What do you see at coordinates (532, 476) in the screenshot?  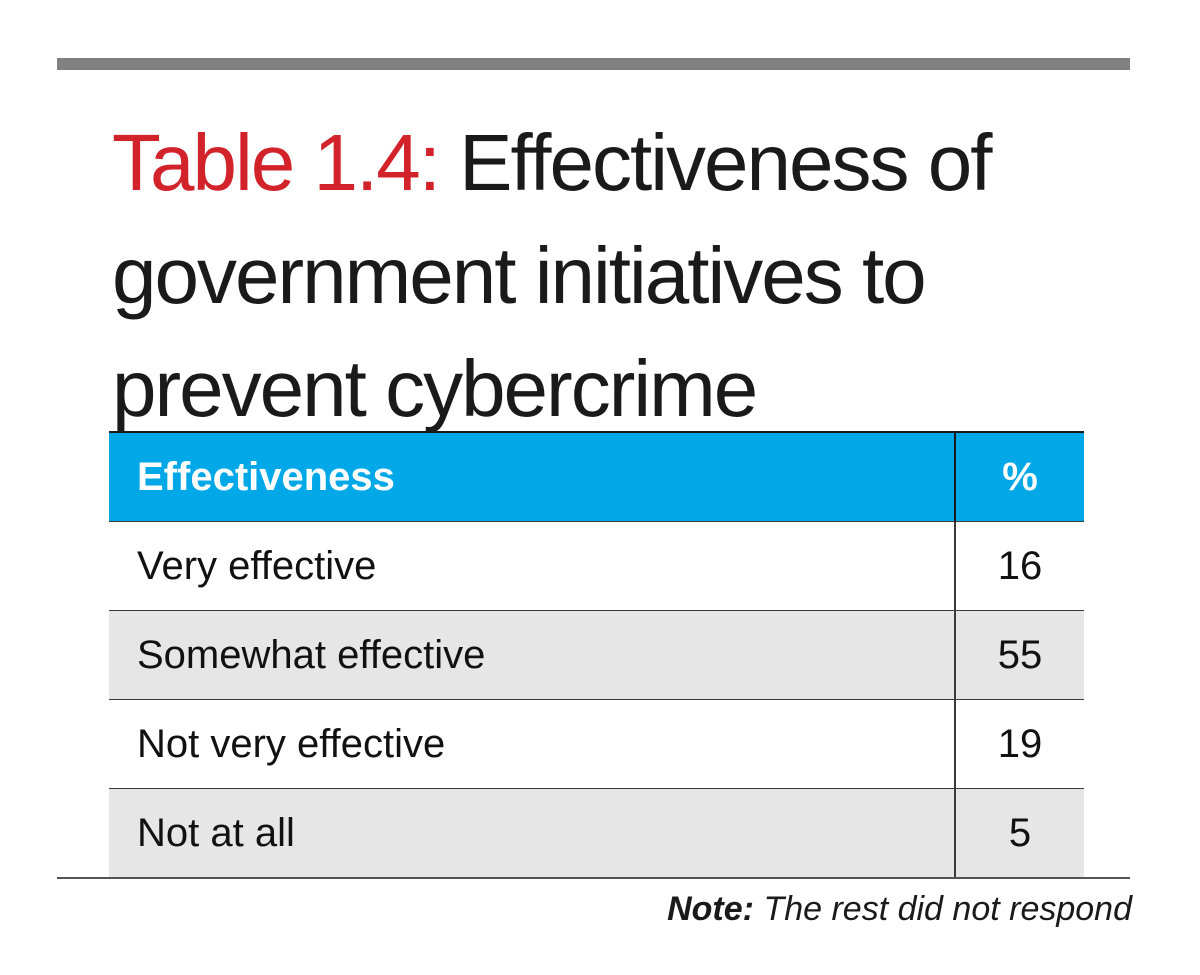 I see `column-header-effectiveness: Effectiveness` at bounding box center [532, 476].